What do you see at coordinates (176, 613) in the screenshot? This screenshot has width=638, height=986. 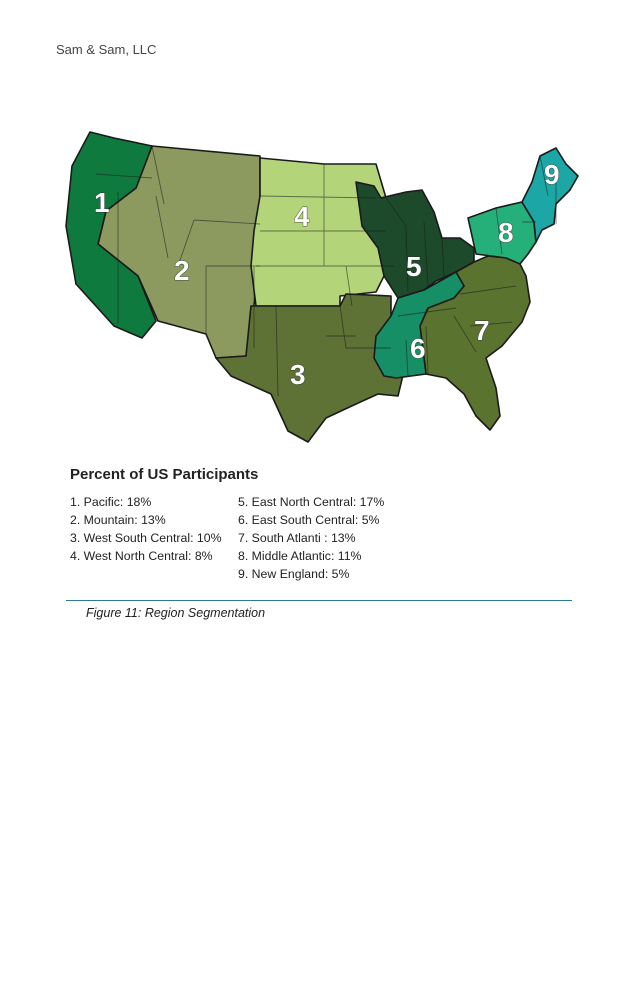 I see `figure-caption: Figure 11: Region Segmentation` at bounding box center [176, 613].